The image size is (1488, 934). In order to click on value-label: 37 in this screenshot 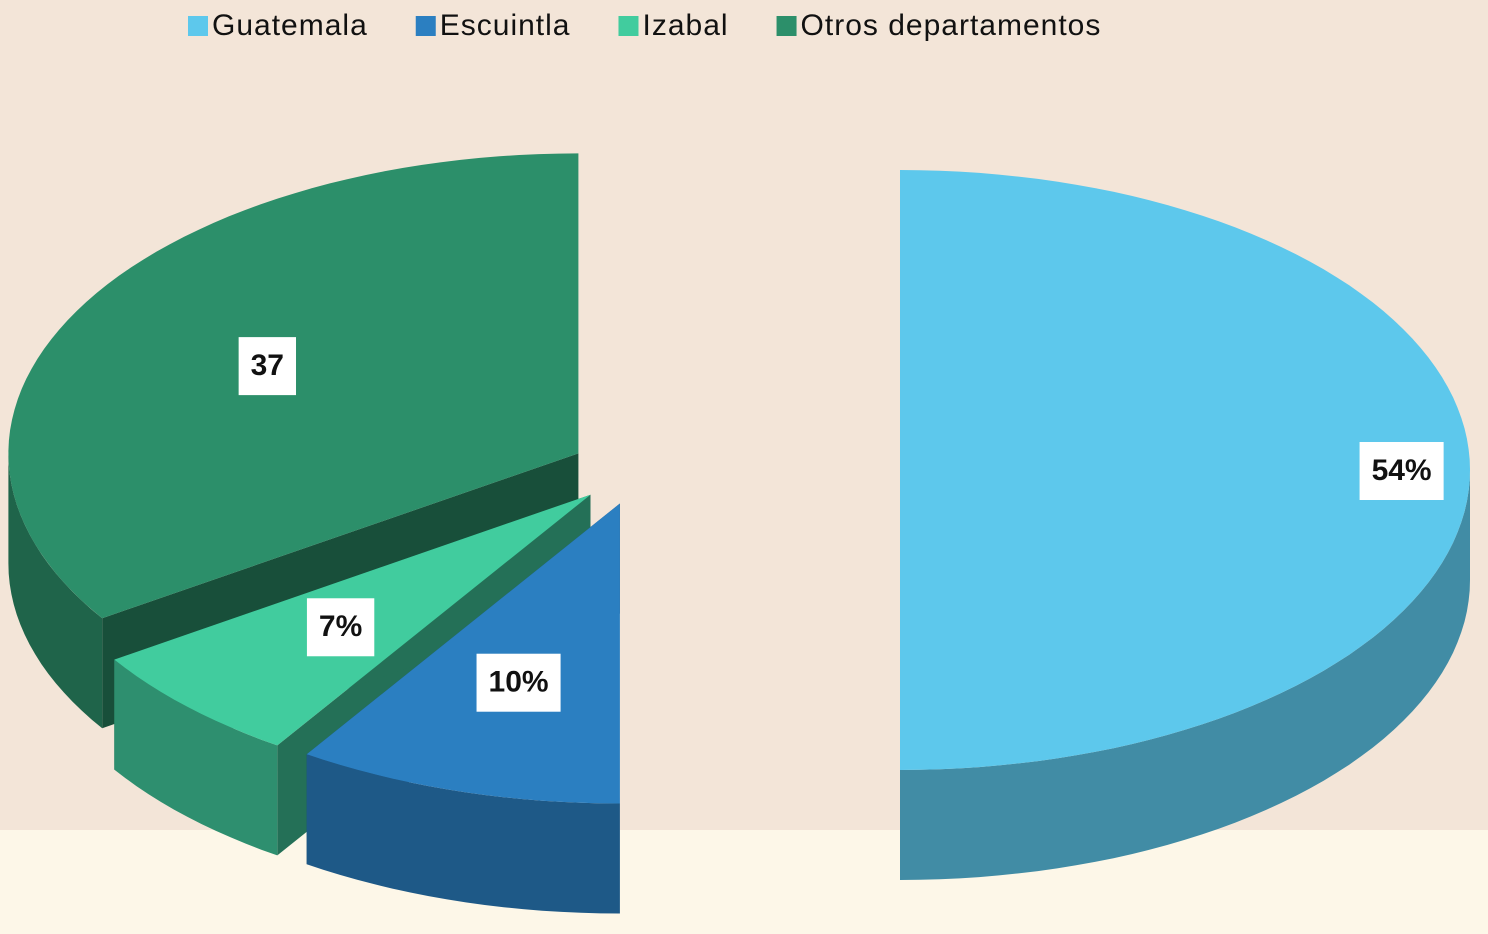, I will do `click(267, 365)`.